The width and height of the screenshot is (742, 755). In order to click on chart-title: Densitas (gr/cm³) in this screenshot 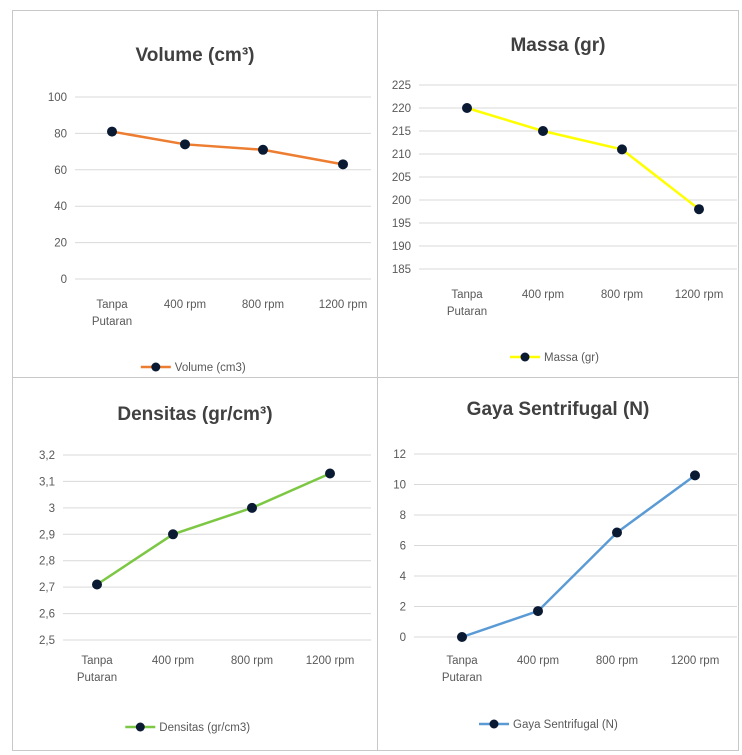, I will do `click(194, 414)`.